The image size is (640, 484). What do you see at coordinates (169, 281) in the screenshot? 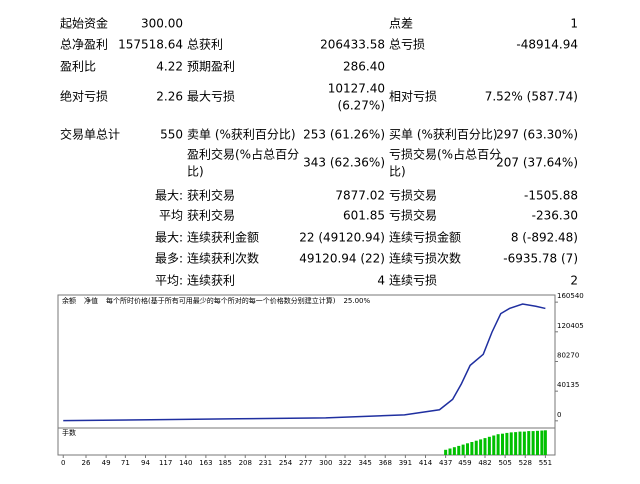
I see `report-cell: 平均:` at bounding box center [169, 281].